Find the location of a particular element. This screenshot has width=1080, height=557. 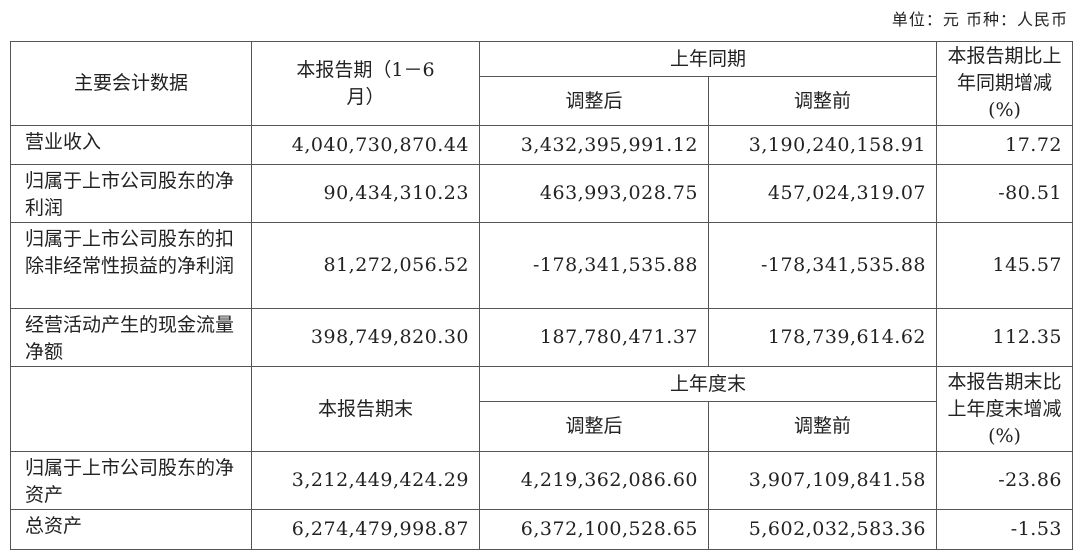

row-label: 归属于上市公司股东的净资产 is located at coordinates (131, 480).